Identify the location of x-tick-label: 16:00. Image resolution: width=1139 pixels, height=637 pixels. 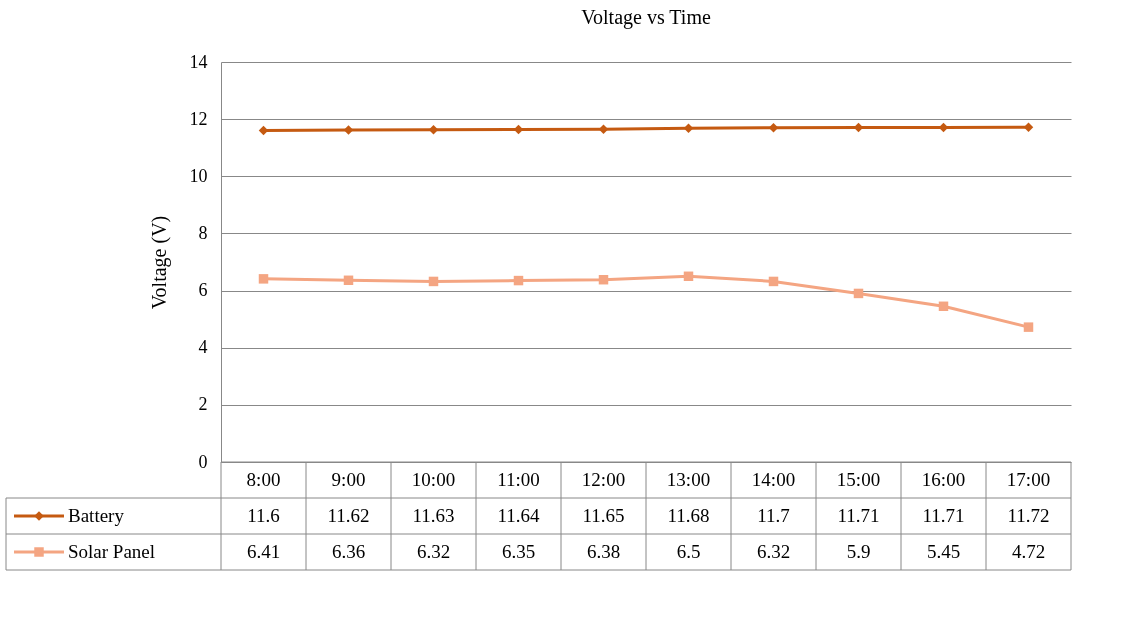
(943, 479).